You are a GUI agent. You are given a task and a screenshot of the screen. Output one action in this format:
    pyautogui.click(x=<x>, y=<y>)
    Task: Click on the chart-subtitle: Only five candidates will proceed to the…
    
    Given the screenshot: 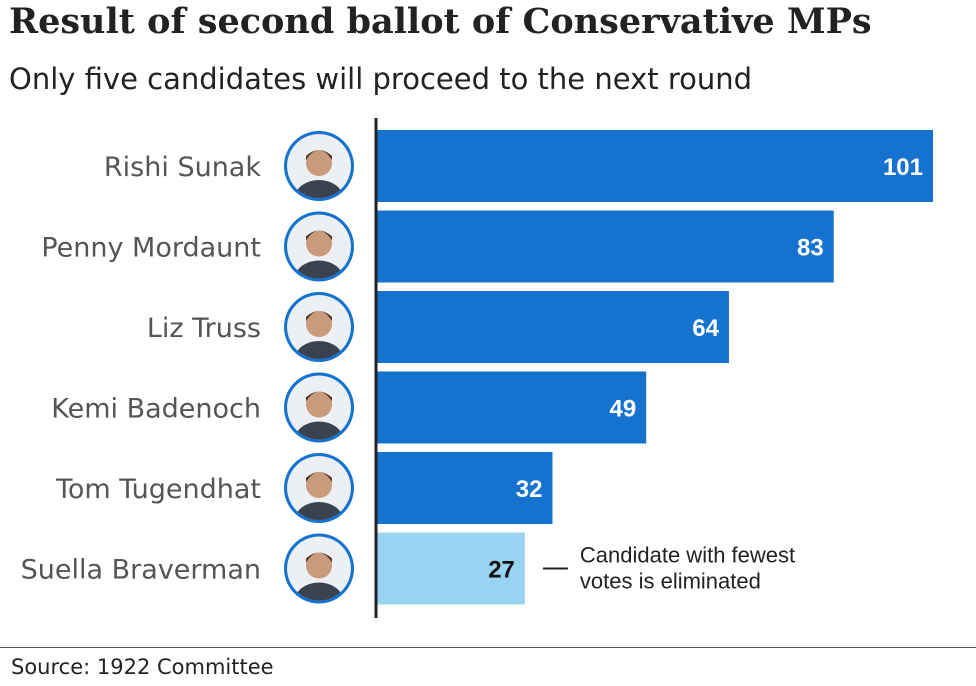 What is the action you would take?
    pyautogui.click(x=381, y=79)
    